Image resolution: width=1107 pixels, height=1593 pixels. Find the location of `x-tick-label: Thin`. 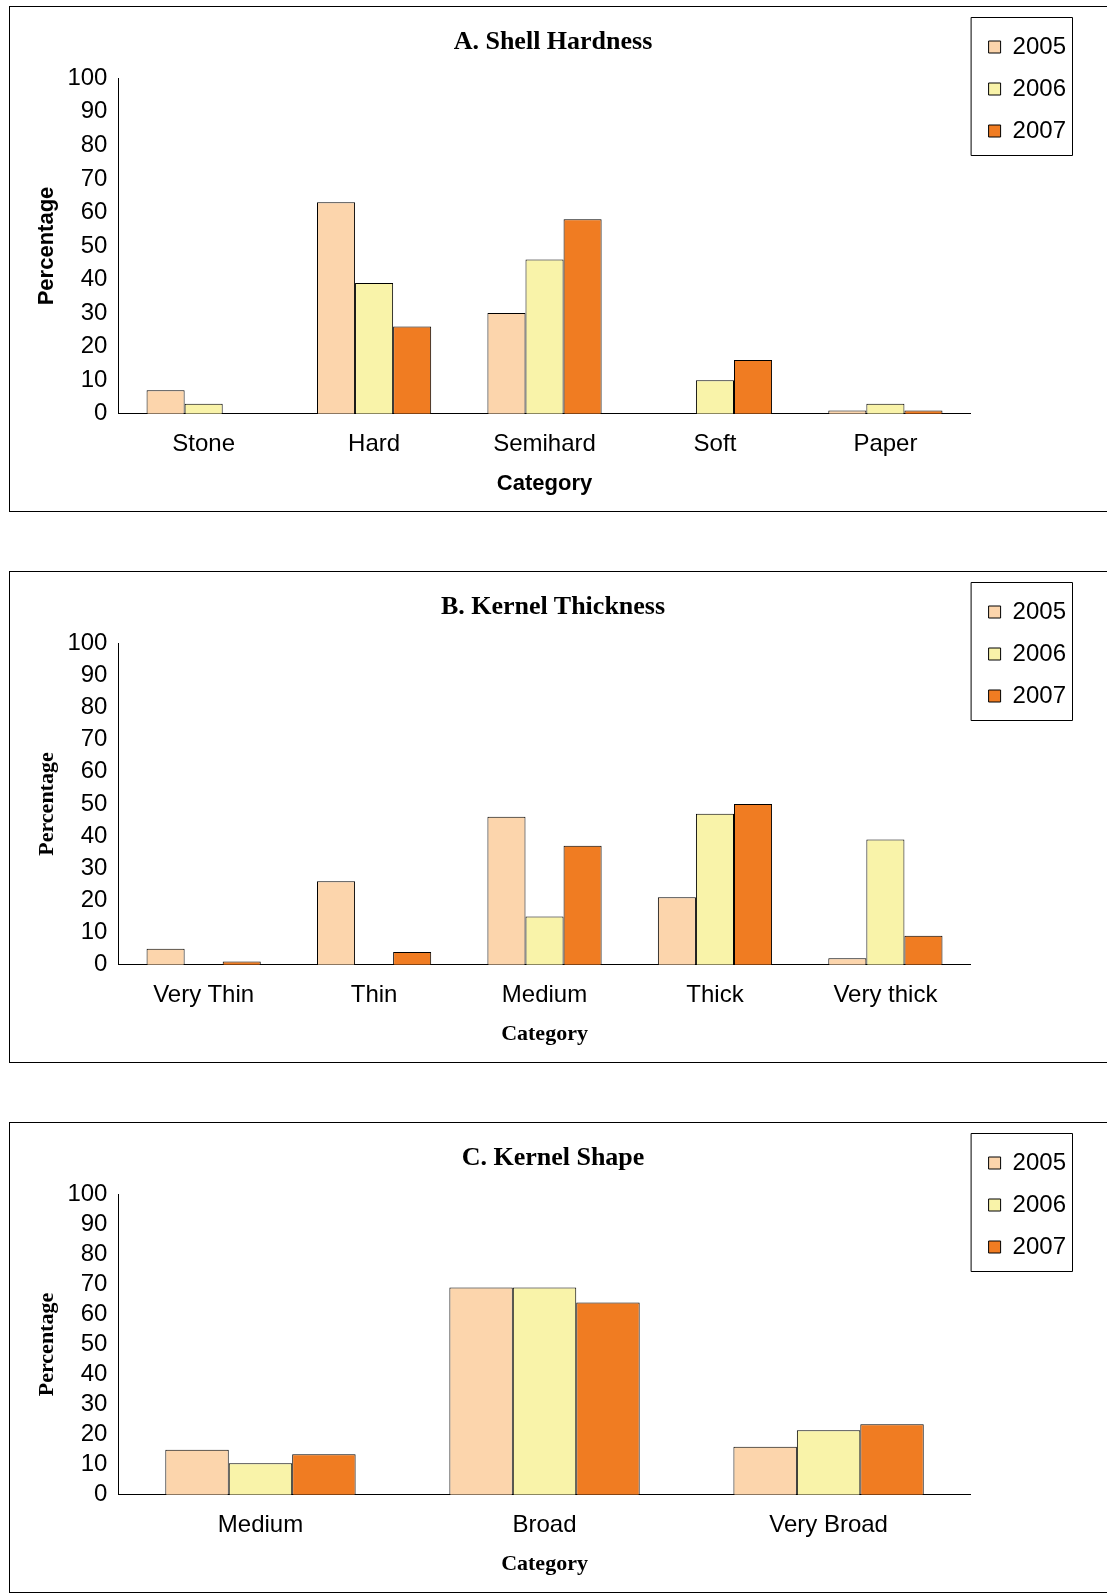

x-tick-label: Thin is located at coordinates (374, 993).